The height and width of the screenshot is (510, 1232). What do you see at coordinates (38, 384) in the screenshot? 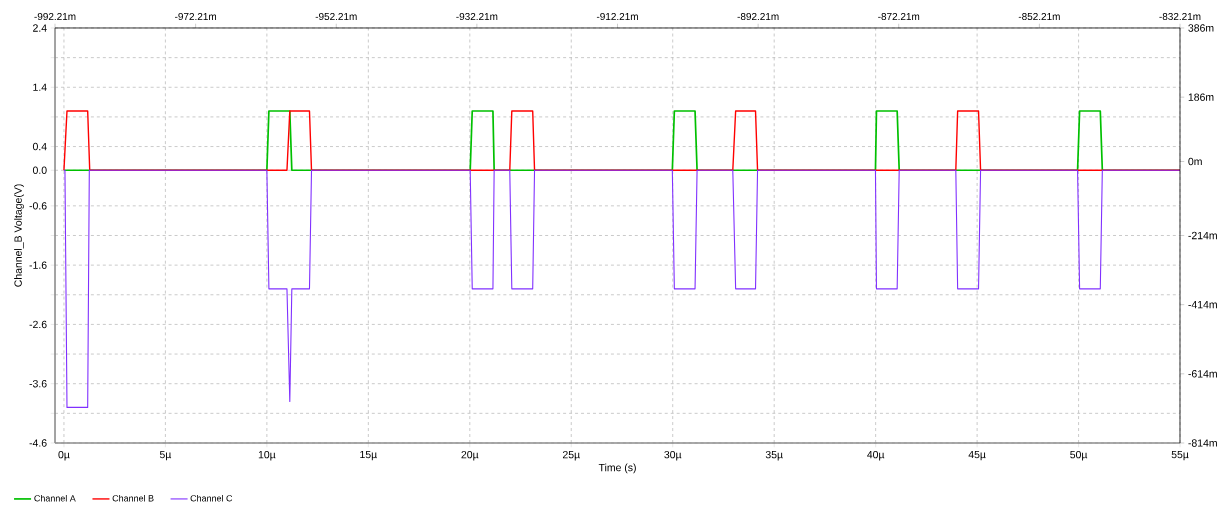
I see `y-tick-label: -3.6` at bounding box center [38, 384].